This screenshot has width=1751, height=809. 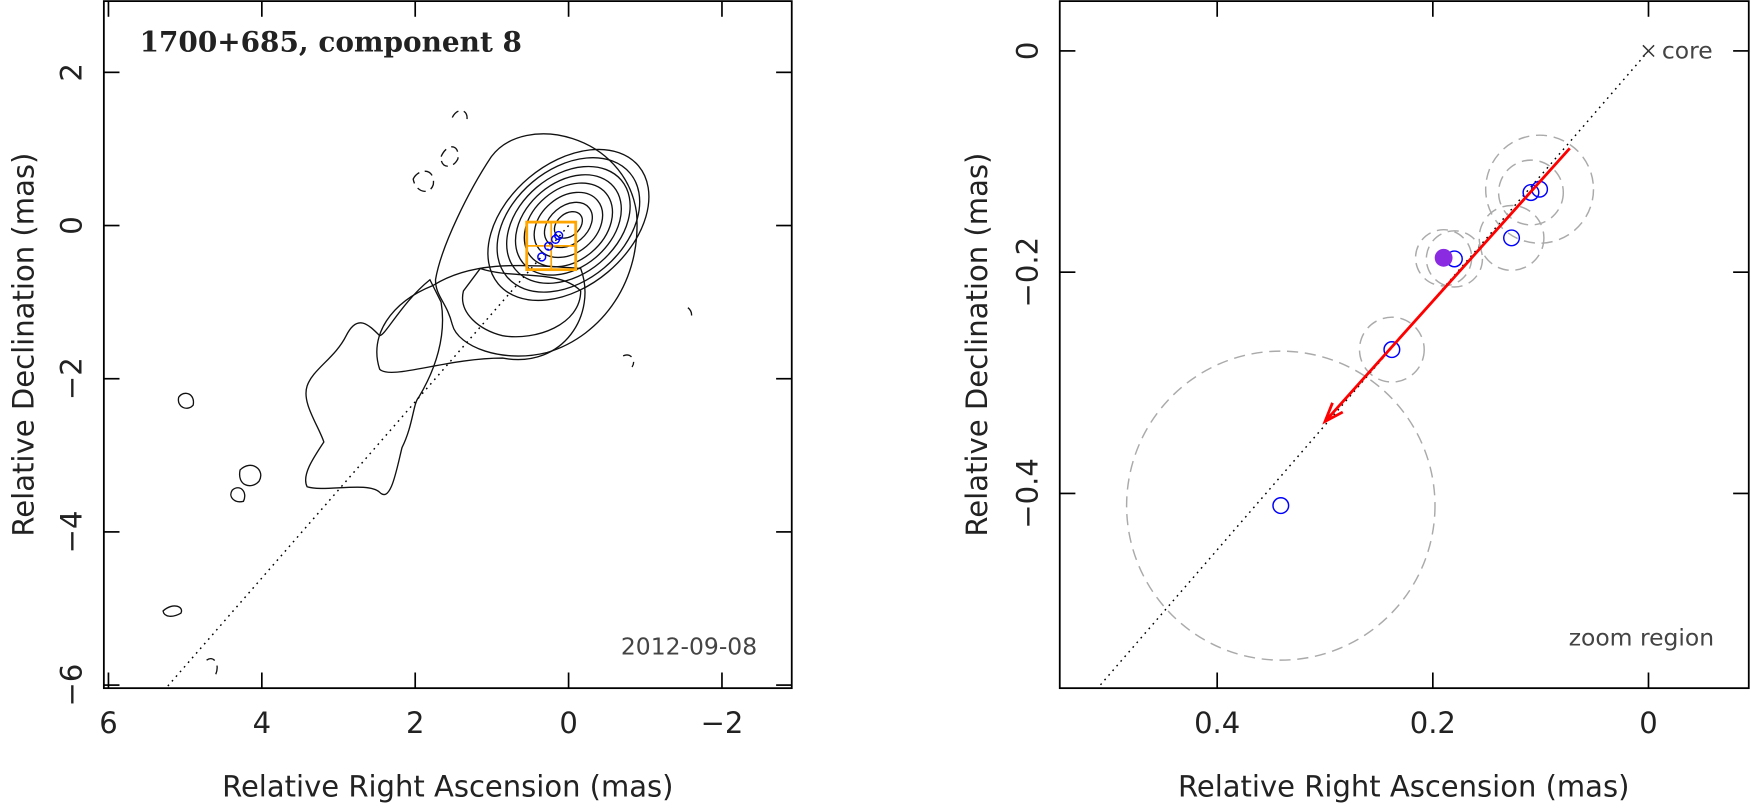 What do you see at coordinates (1027, 493) in the screenshot?
I see `y-tick-label: −0.4` at bounding box center [1027, 493].